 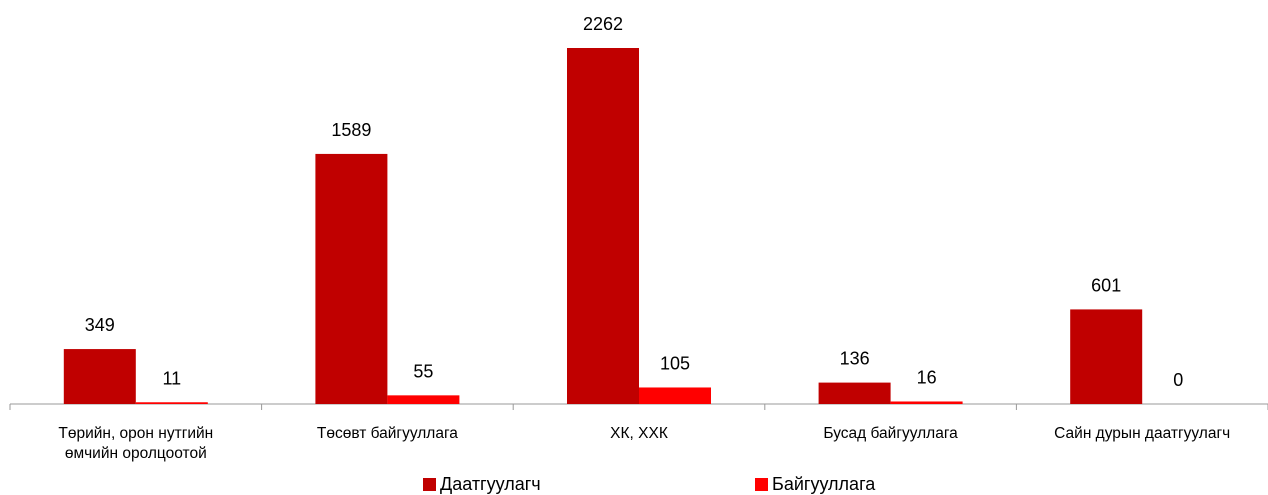 What do you see at coordinates (824, 484) in the screenshot?
I see `legend-label: Байгууллага` at bounding box center [824, 484].